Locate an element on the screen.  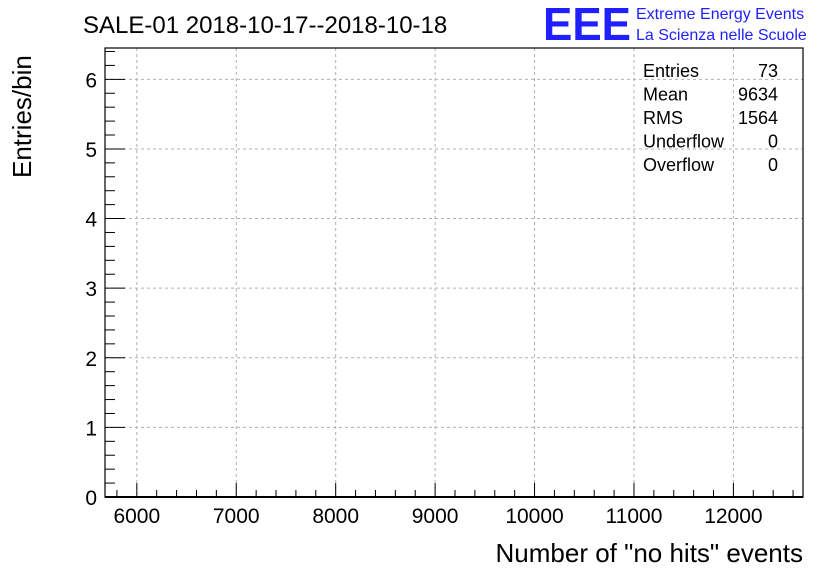
x-tick-label-5: 11000 is located at coordinates (634, 516).